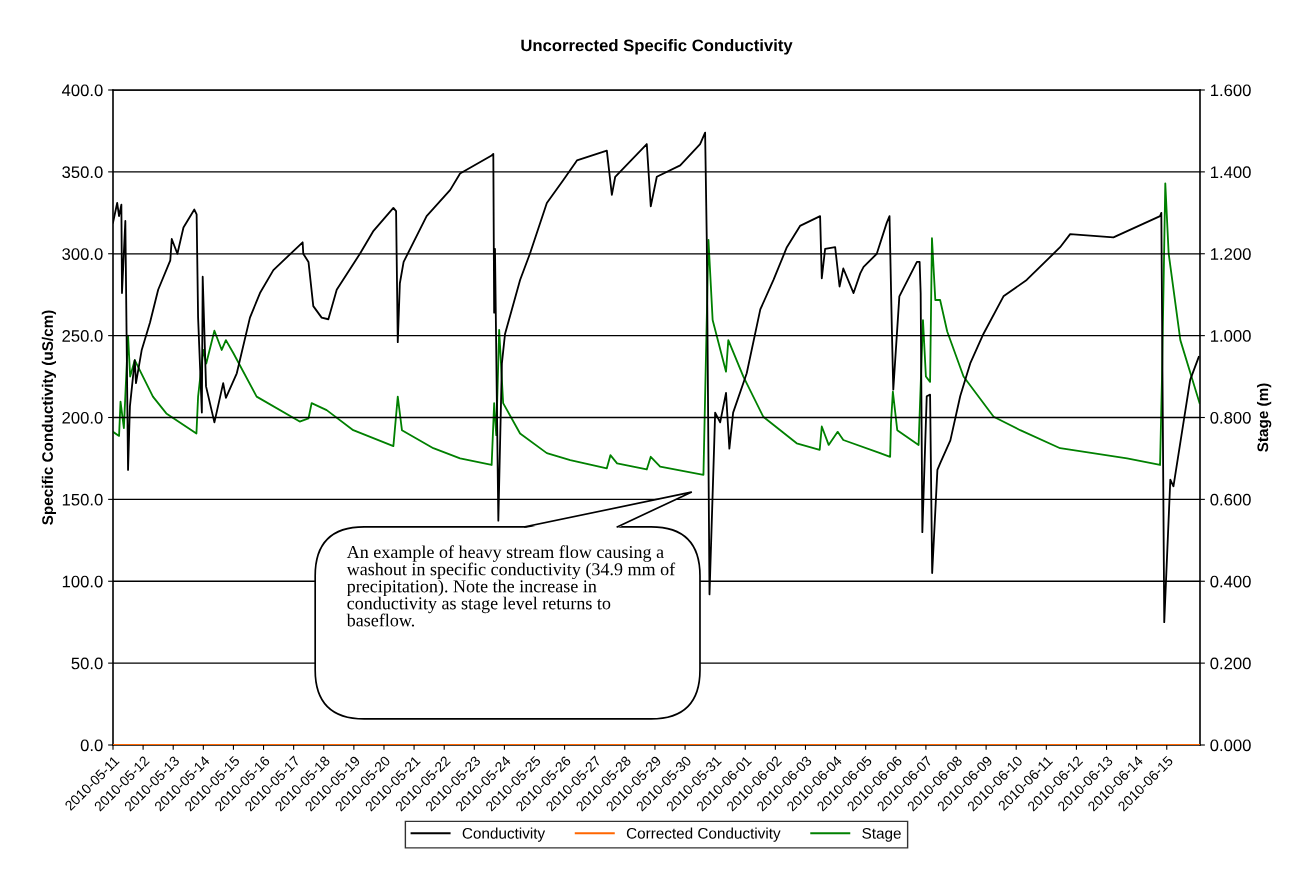 This screenshot has height=878, width=1302. I want to click on y-tick-label: 0.0, so click(91, 745).